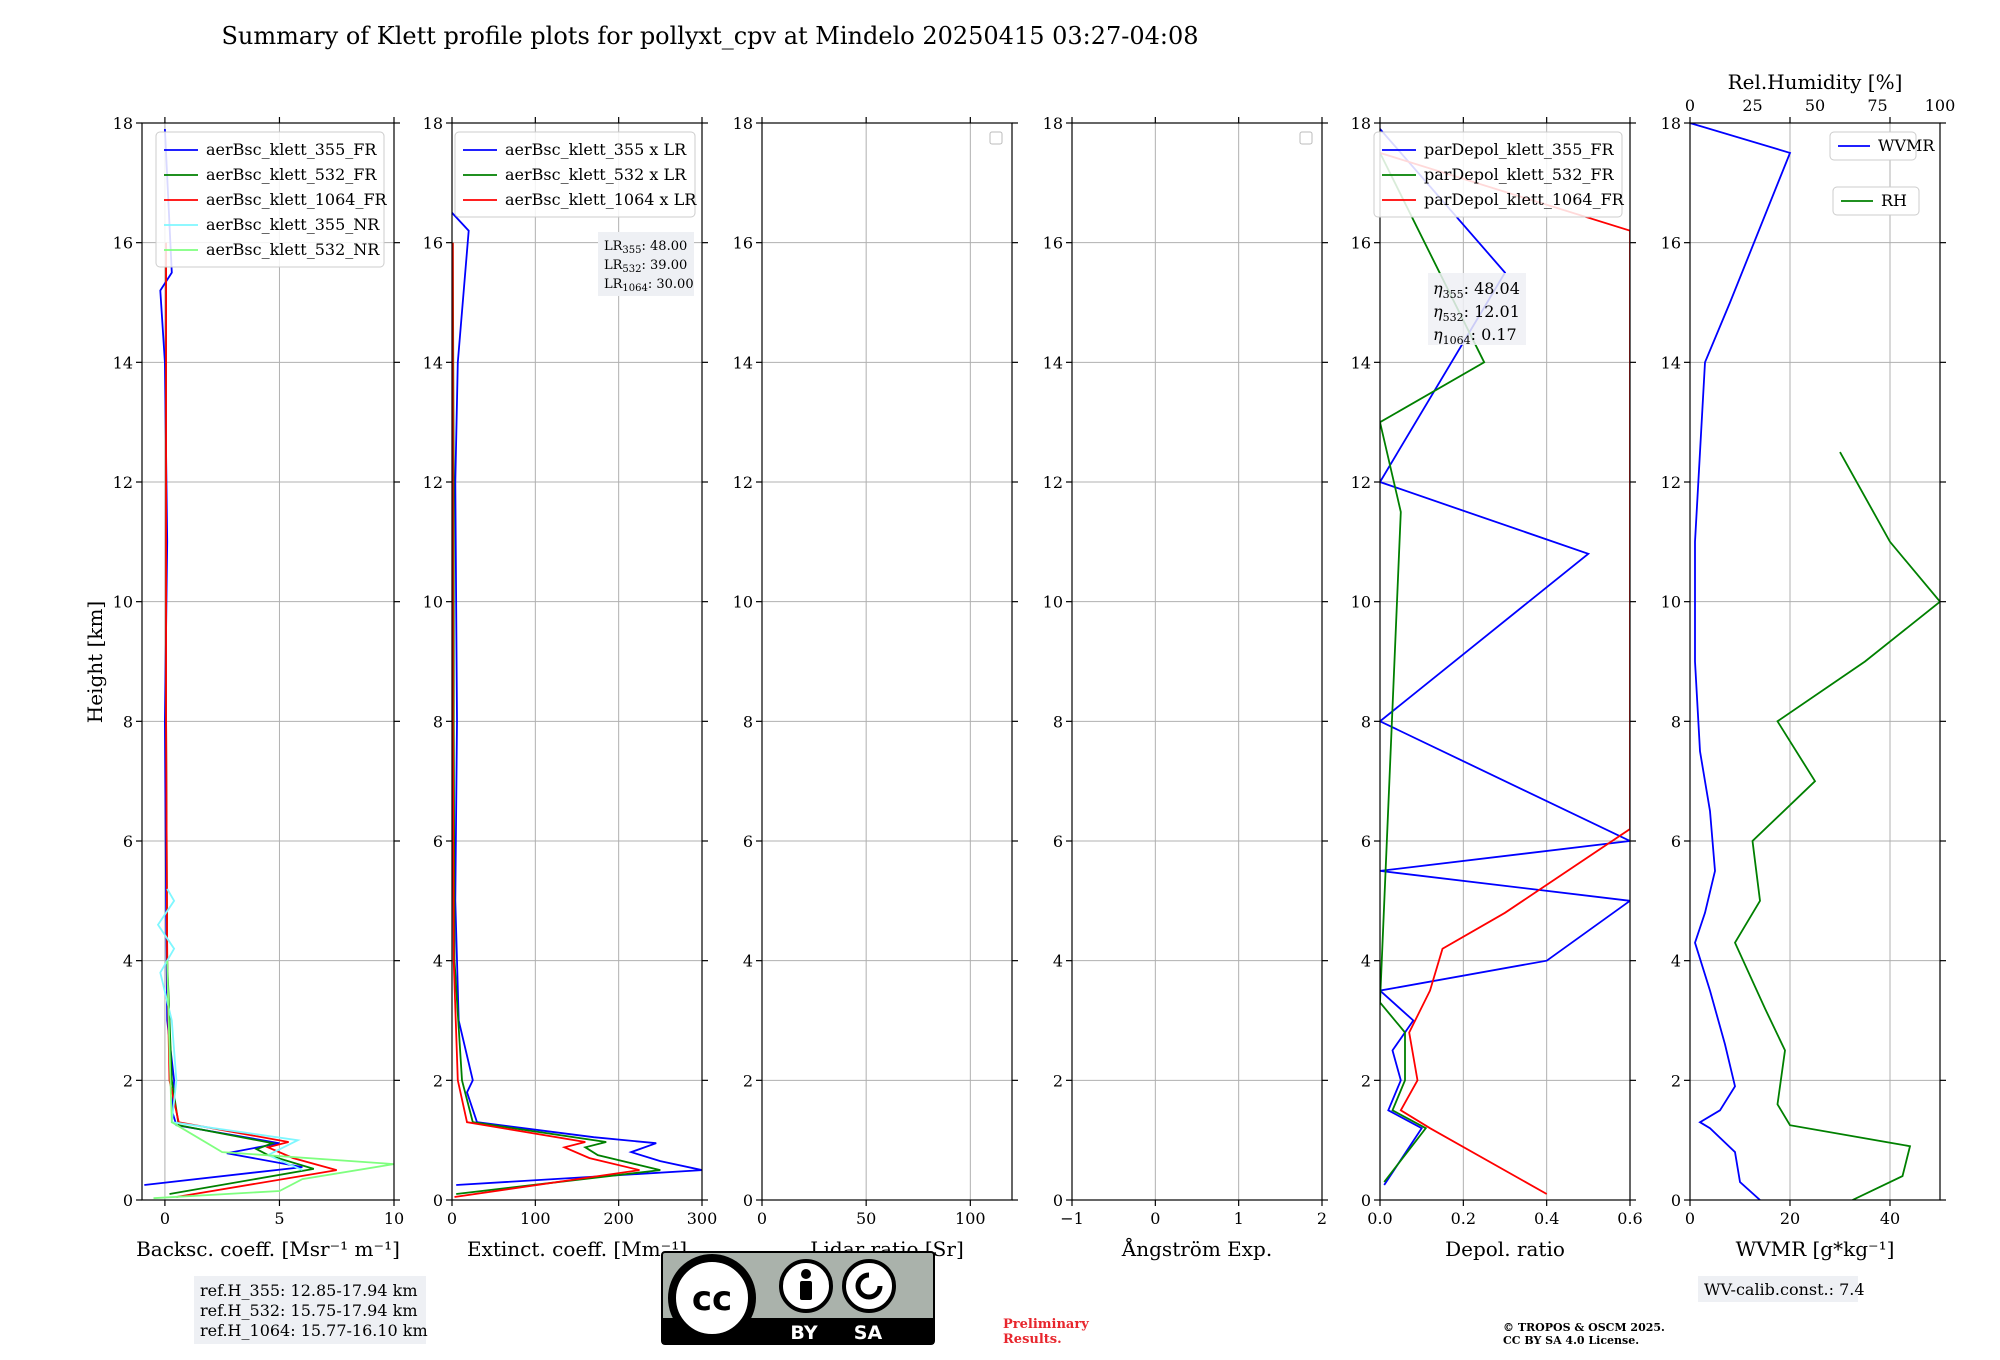 Image resolution: width=2000 pixels, height=1360 pixels. What do you see at coordinates (1379, 1218) in the screenshot?
I see `x-tick-label: 0.0` at bounding box center [1379, 1218].